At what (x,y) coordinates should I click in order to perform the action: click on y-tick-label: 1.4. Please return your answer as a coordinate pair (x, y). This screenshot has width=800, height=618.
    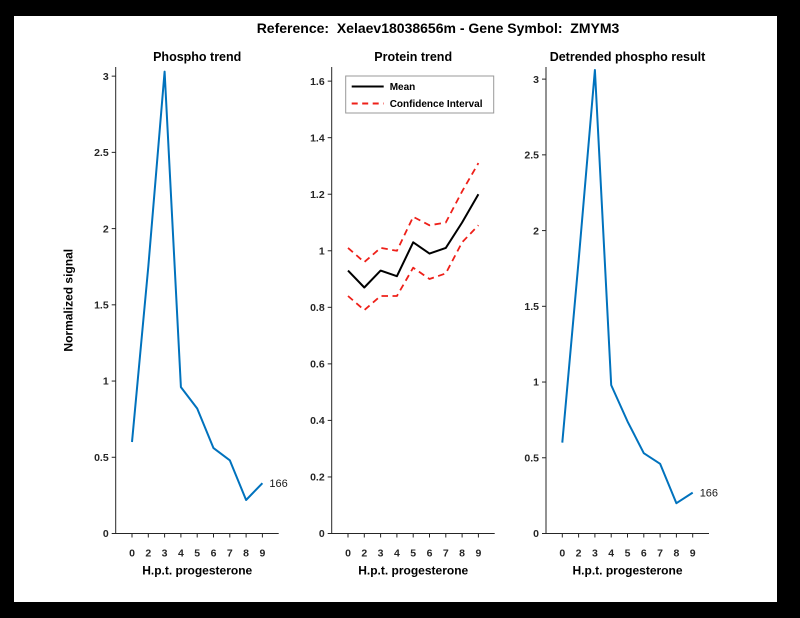
    Looking at the image, I should click on (317, 138).